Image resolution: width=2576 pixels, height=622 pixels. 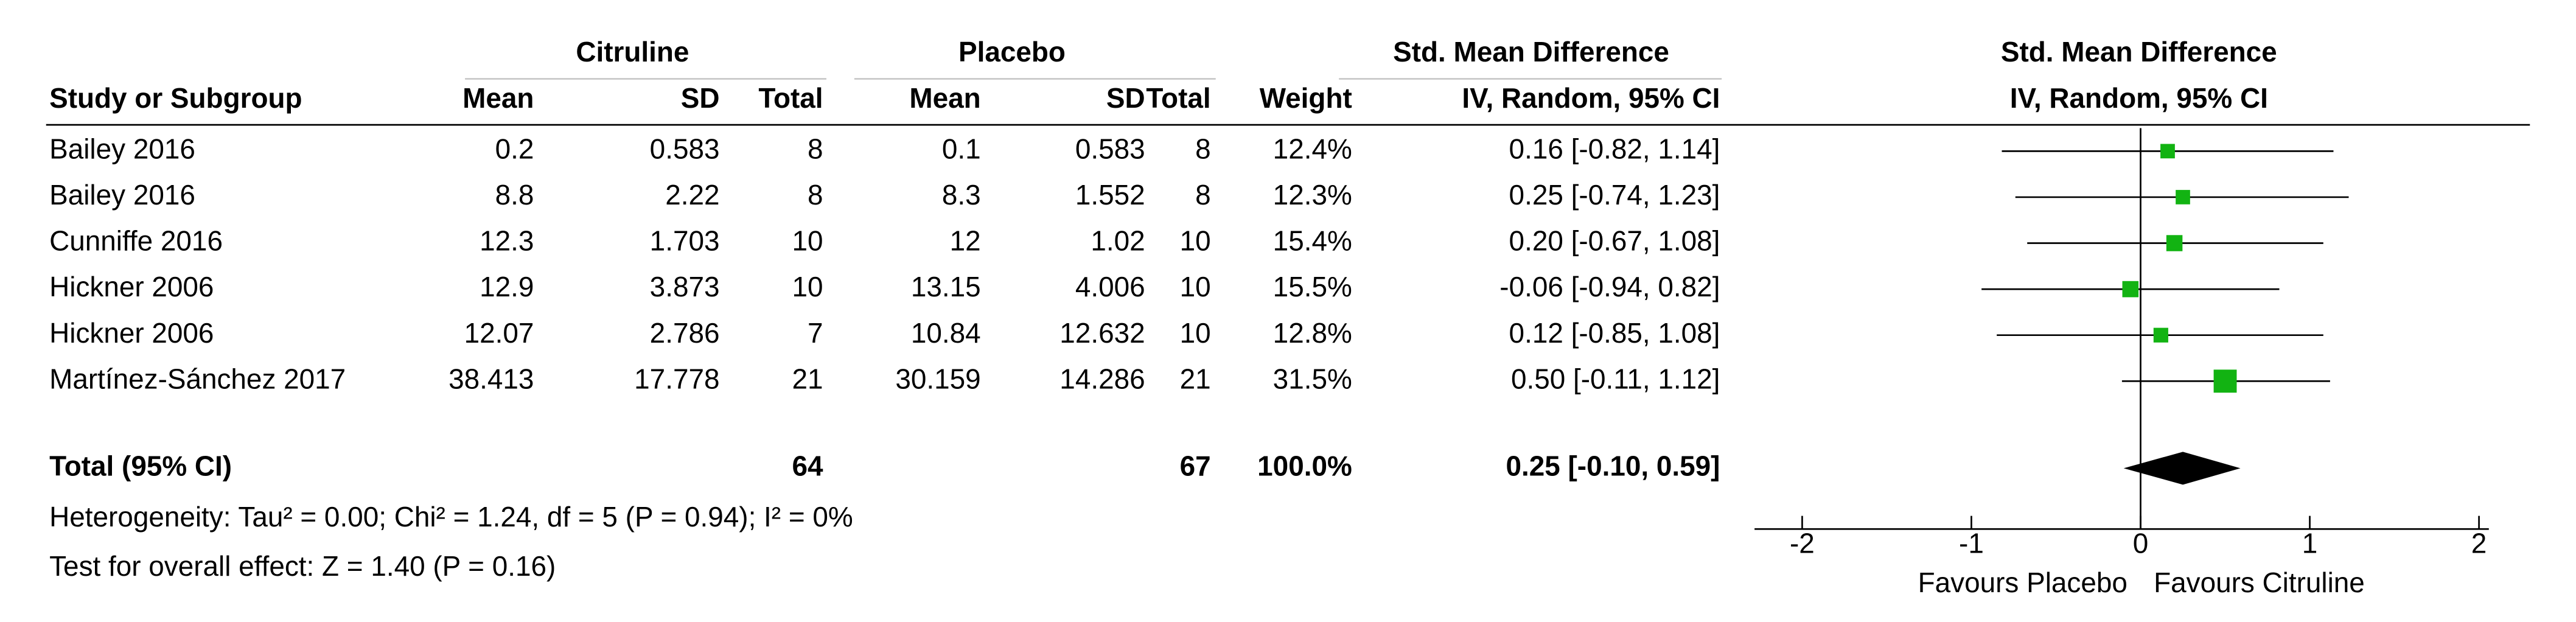 I want to click on ci-label: 0.16 [-0.82, 1.14], so click(x=1614, y=148).